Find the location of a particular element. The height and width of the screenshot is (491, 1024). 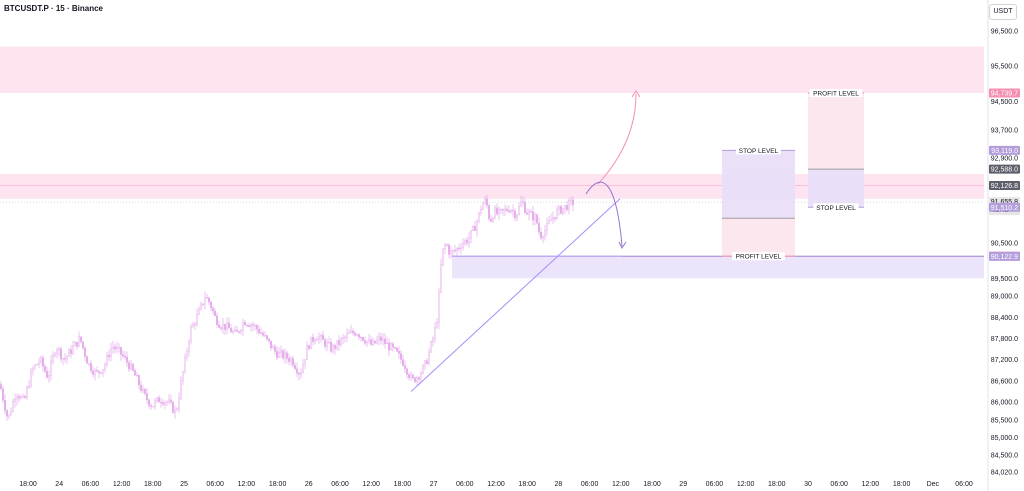

y-tick-label: 89,500.0 is located at coordinates (1004, 279).